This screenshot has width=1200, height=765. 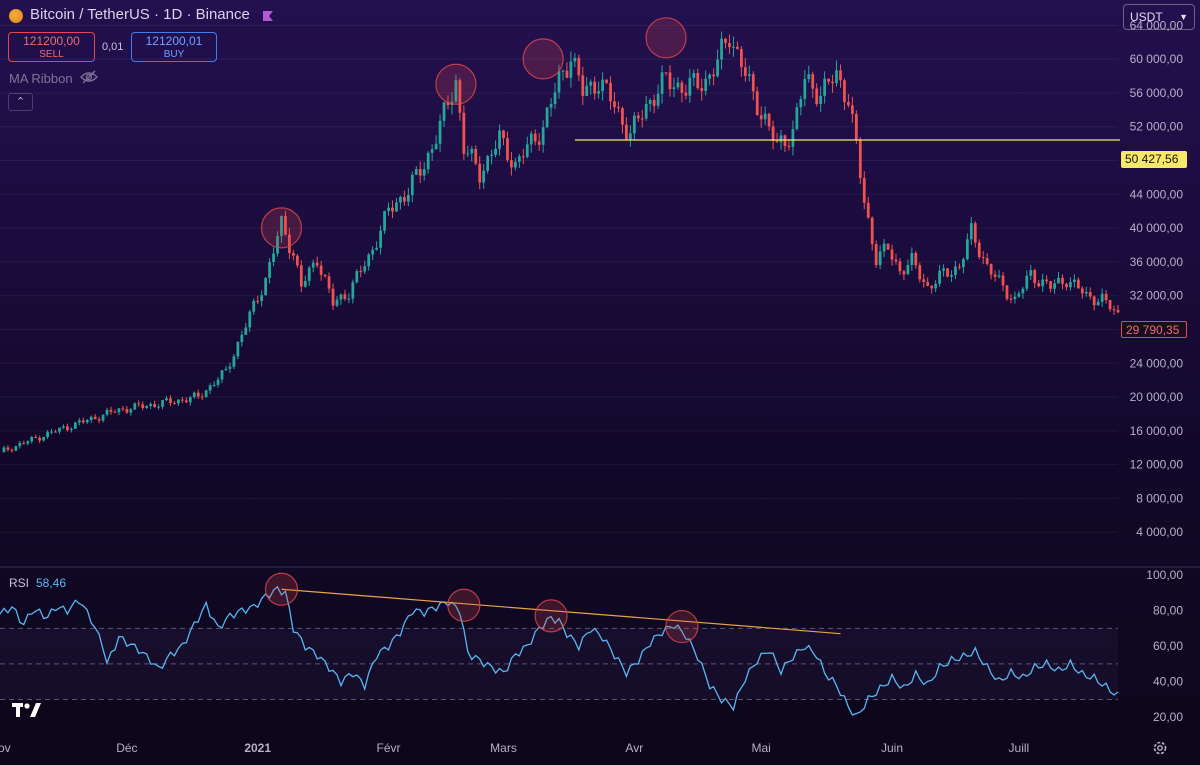 I want to click on currency-select: USDT ▼, so click(x=1159, y=17).